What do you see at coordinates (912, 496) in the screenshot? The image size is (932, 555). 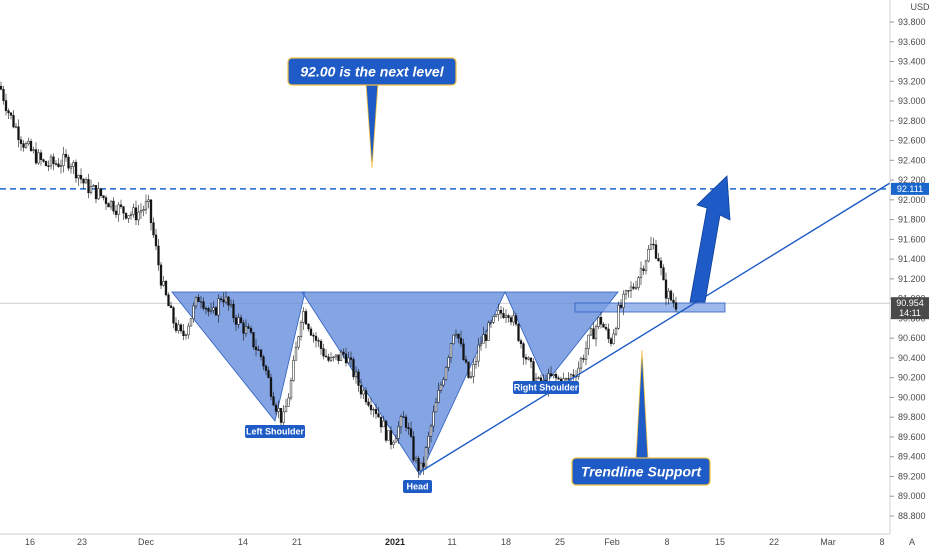 I see `price-tick-label: 89.000` at bounding box center [912, 496].